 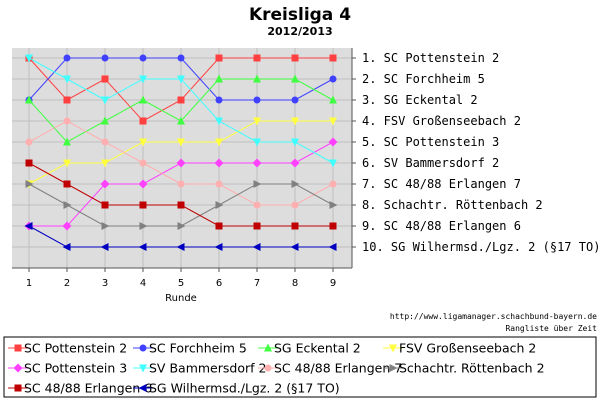 What do you see at coordinates (29, 283) in the screenshot?
I see `x-tick-label: 1` at bounding box center [29, 283].